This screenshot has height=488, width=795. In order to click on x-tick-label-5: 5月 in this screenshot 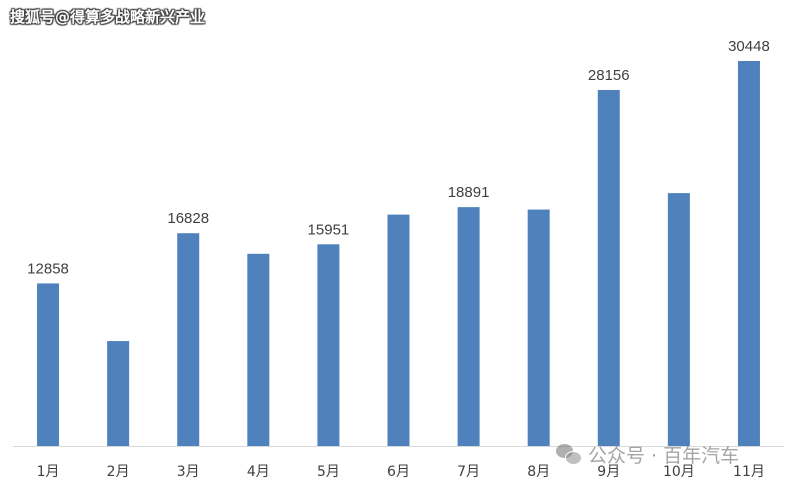, I will do `click(328, 472)`.